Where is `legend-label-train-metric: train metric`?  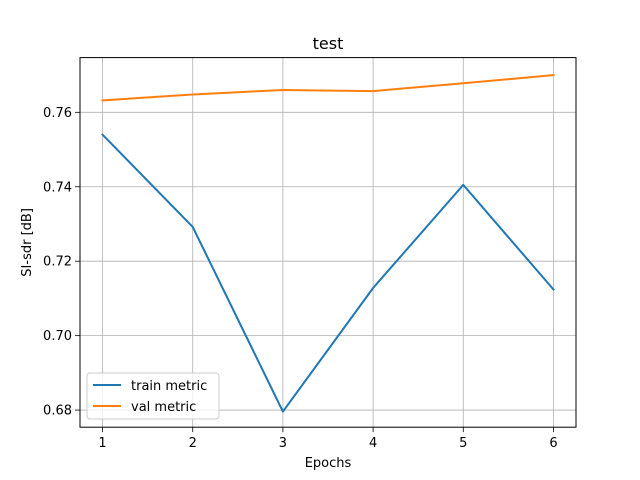
legend-label-train-metric: train metric is located at coordinates (169, 386).